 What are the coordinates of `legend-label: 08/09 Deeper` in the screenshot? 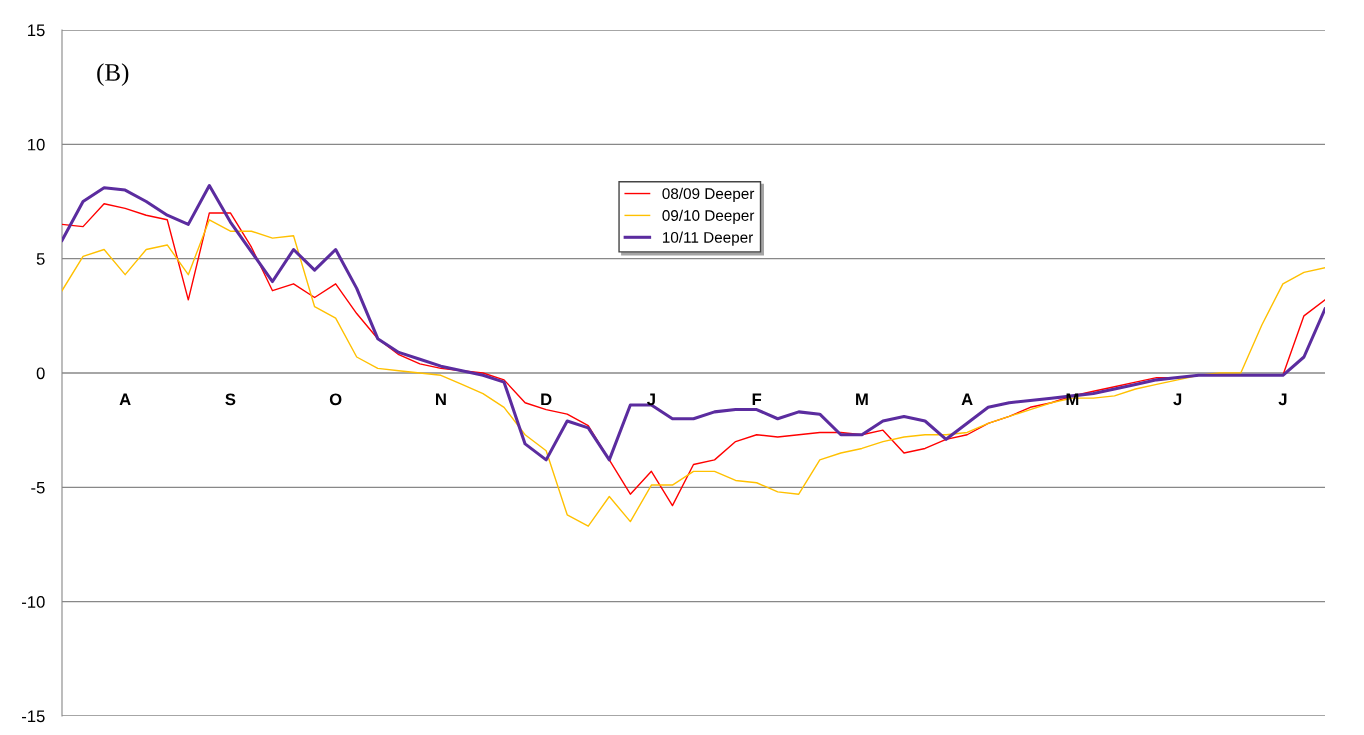 It's located at (708, 195).